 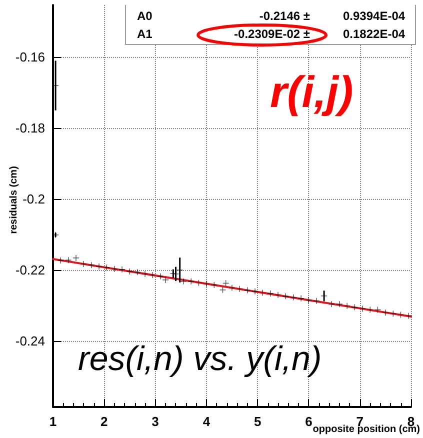 What do you see at coordinates (144, 34) in the screenshot?
I see `annotation: A1` at bounding box center [144, 34].